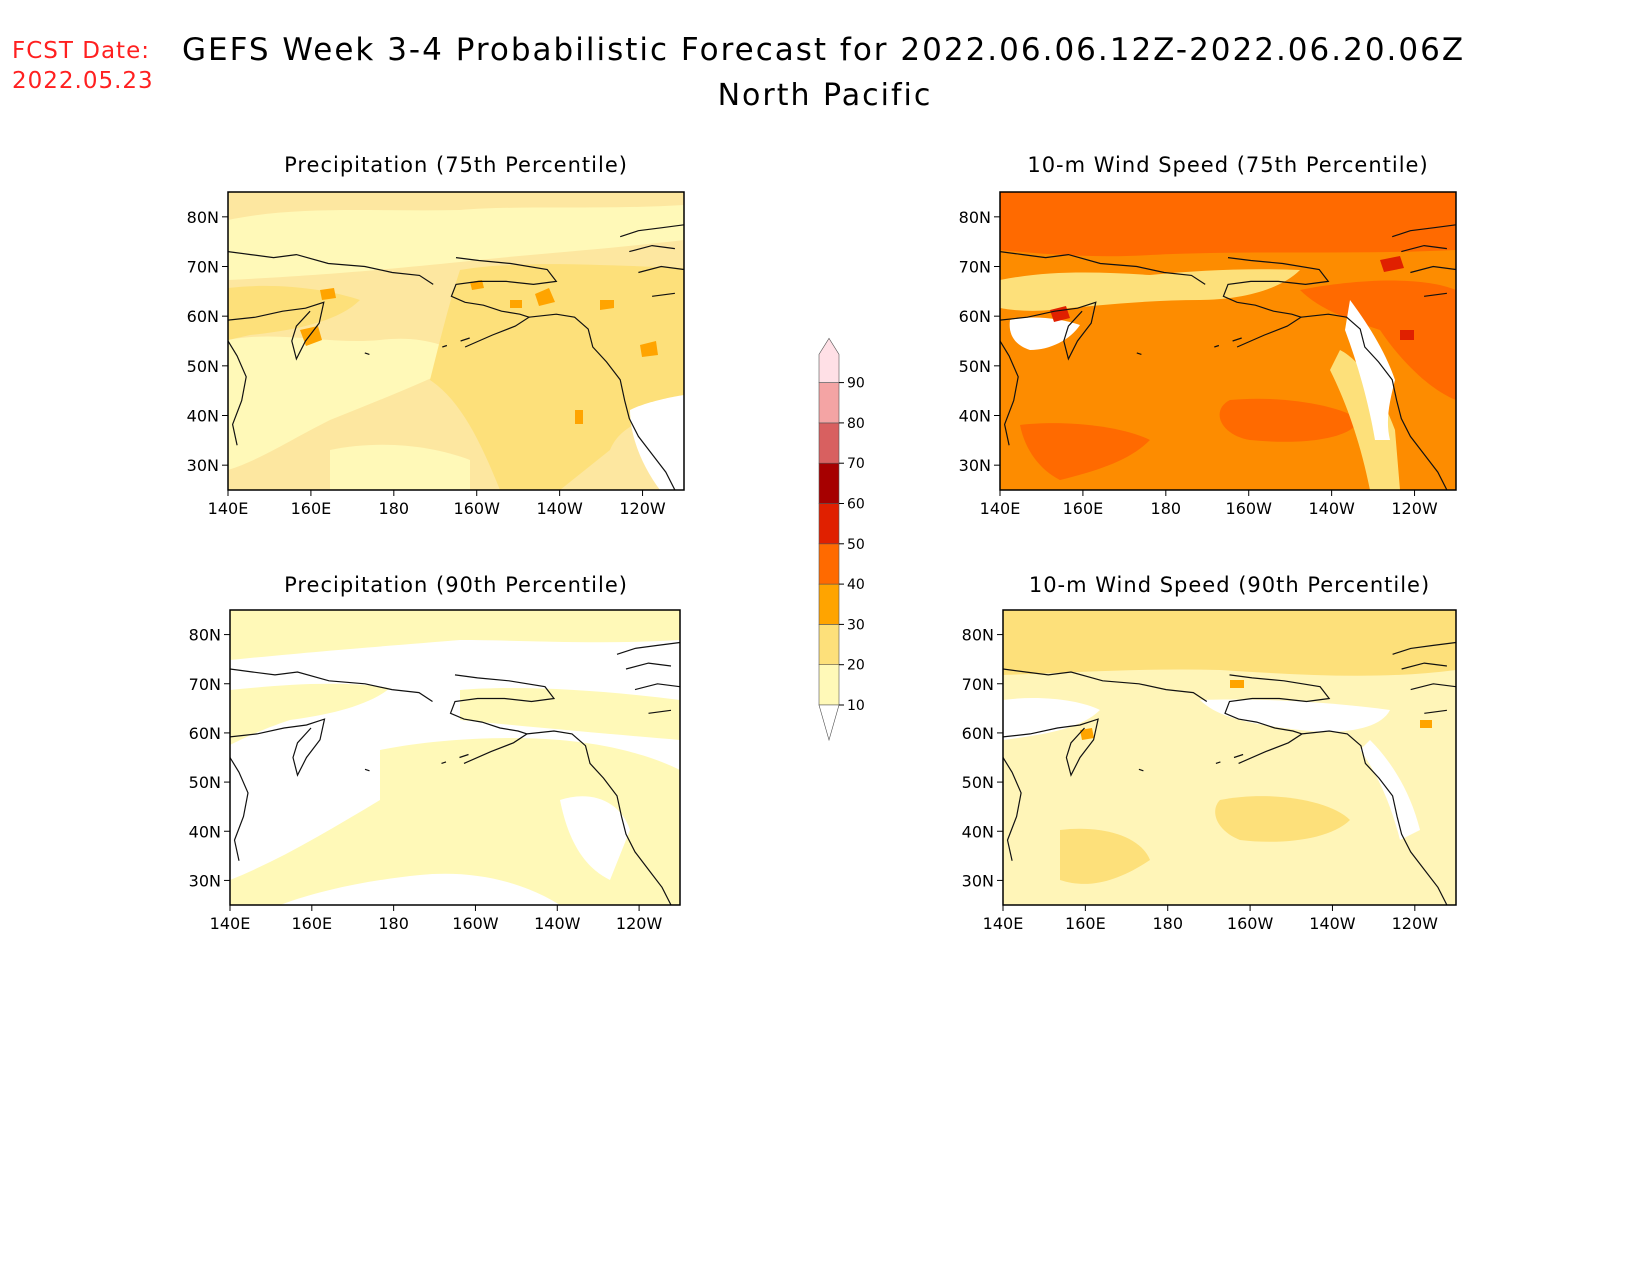 The height and width of the screenshot is (1275, 1650). I want to click on colorbar-label: 60, so click(856, 505).